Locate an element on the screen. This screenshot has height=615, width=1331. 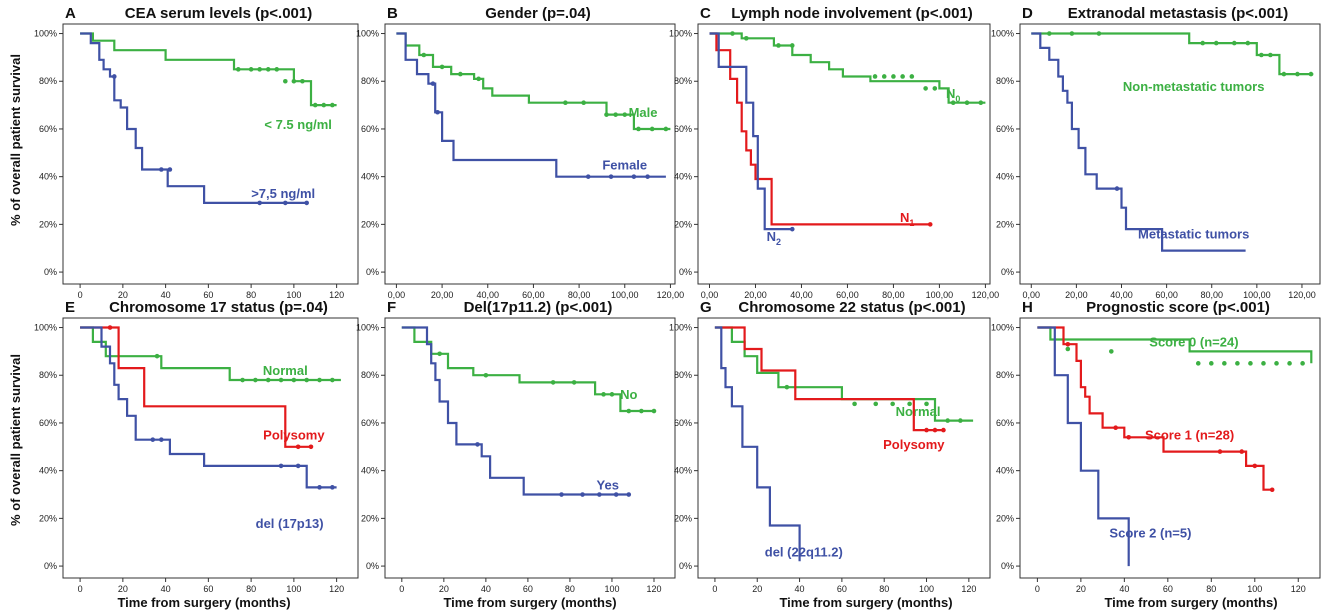
panel-title: Chromosome 17 status (p=.04) is located at coordinates (218, 307).